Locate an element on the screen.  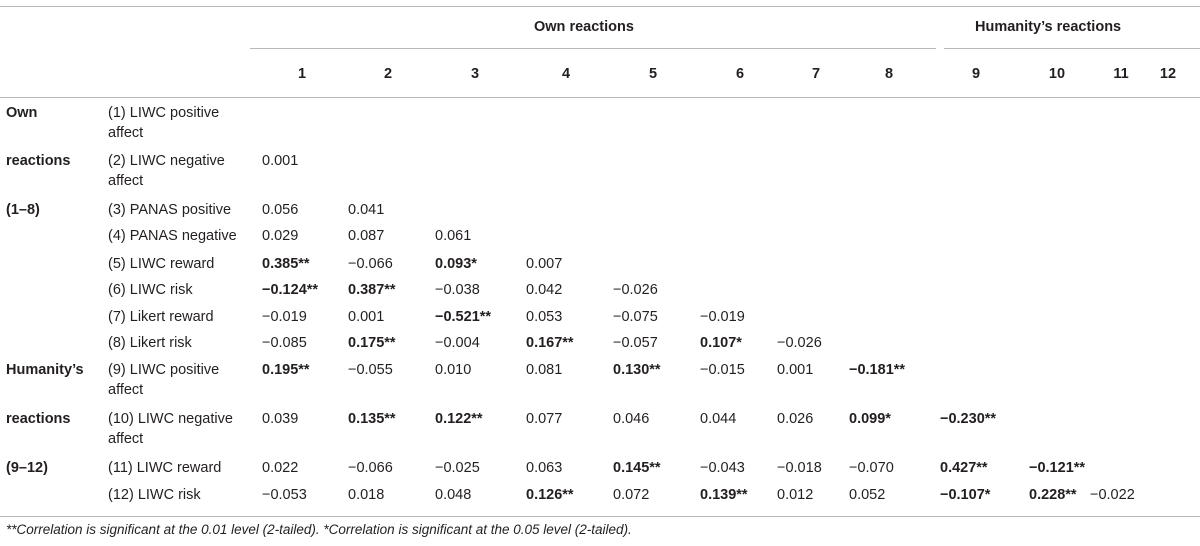
row-label-8: (8) Likert risk is located at coordinates (178, 343).